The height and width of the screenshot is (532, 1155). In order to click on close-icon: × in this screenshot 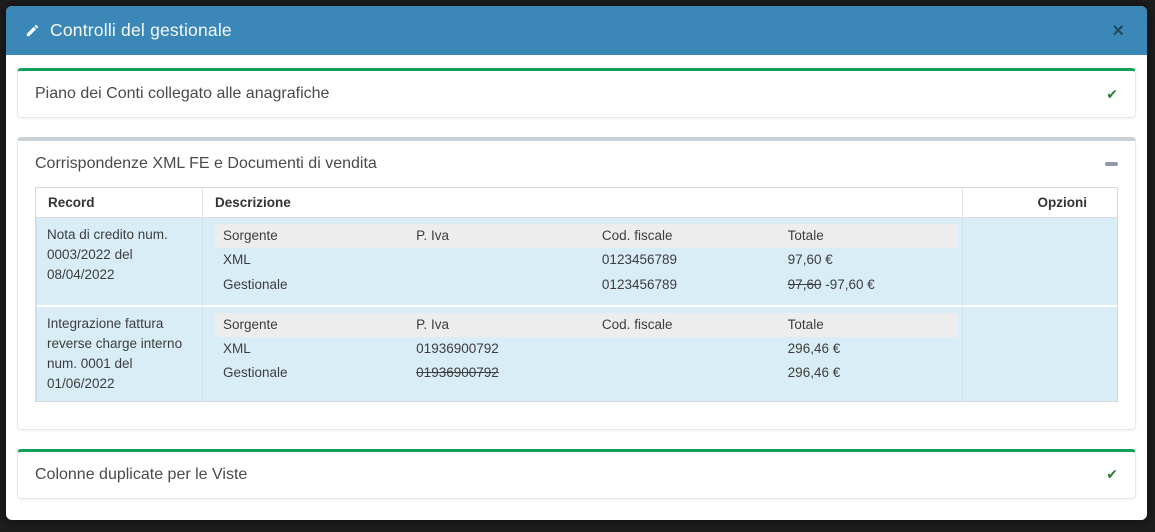, I will do `click(1118, 30)`.